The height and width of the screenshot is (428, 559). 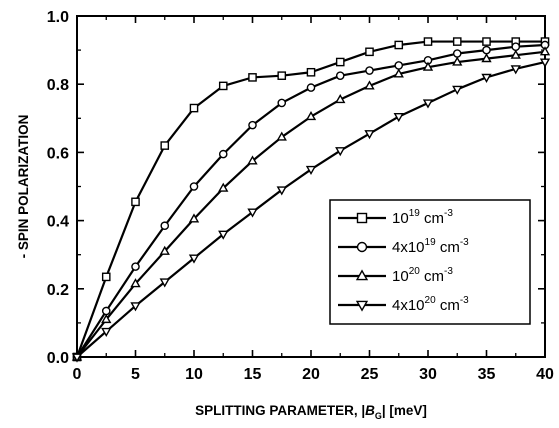 What do you see at coordinates (58, 358) in the screenshot?
I see `y-tick-label: 0.0` at bounding box center [58, 358].